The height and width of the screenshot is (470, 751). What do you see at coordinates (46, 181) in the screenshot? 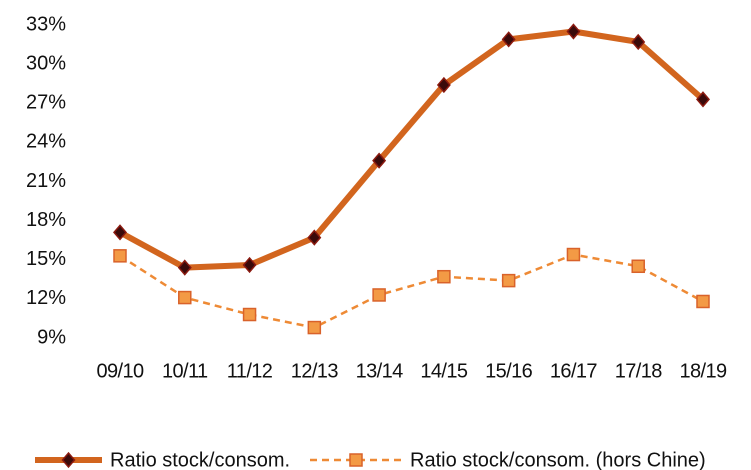
I see `y-tick-label: 21%` at bounding box center [46, 181].